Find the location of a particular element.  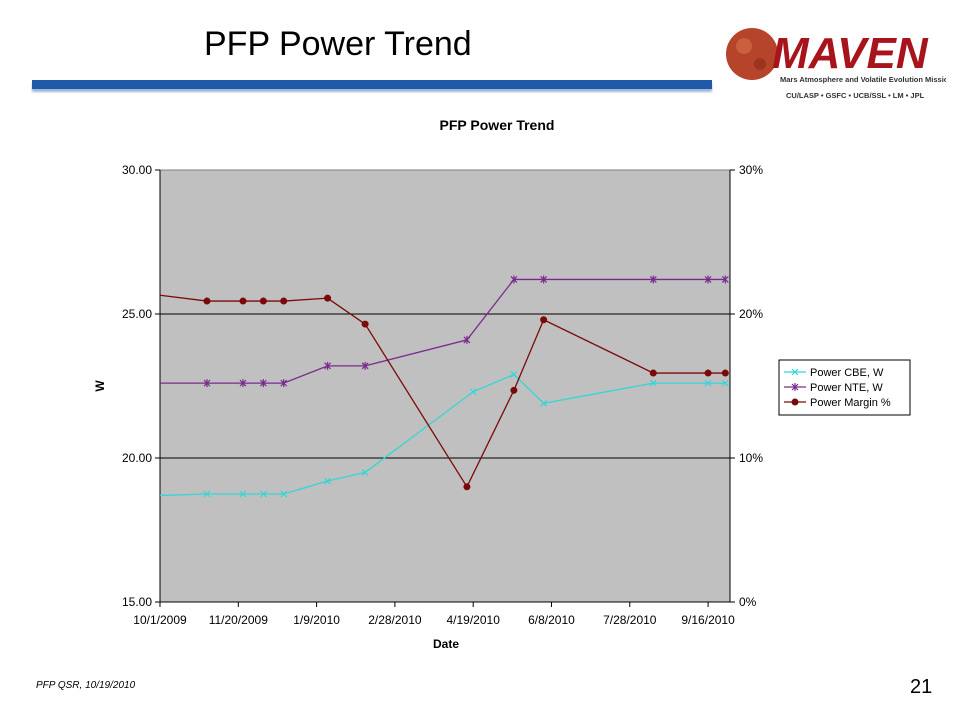

title-underline-bar is located at coordinates (372, 84).